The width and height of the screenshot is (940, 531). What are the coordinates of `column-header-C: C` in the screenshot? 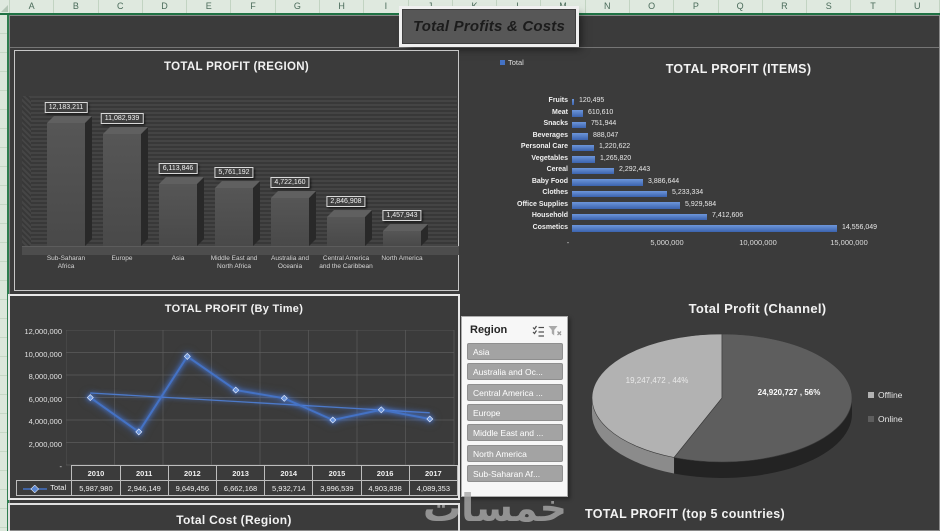 It's located at (121, 6).